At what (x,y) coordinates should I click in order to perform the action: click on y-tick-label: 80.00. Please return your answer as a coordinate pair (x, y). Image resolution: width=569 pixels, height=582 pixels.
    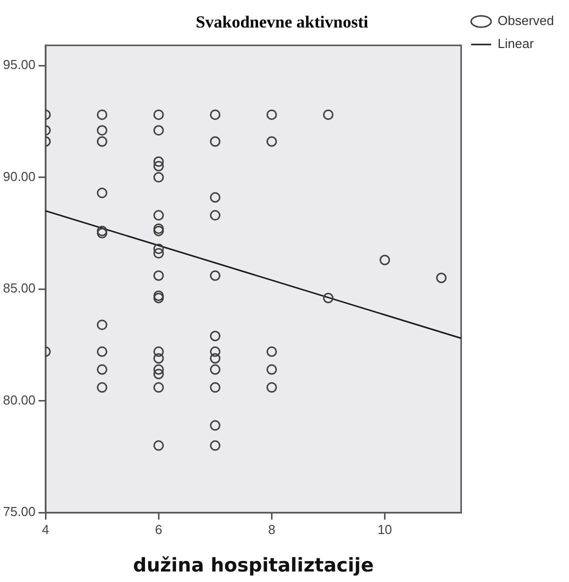
    Looking at the image, I should click on (19, 400).